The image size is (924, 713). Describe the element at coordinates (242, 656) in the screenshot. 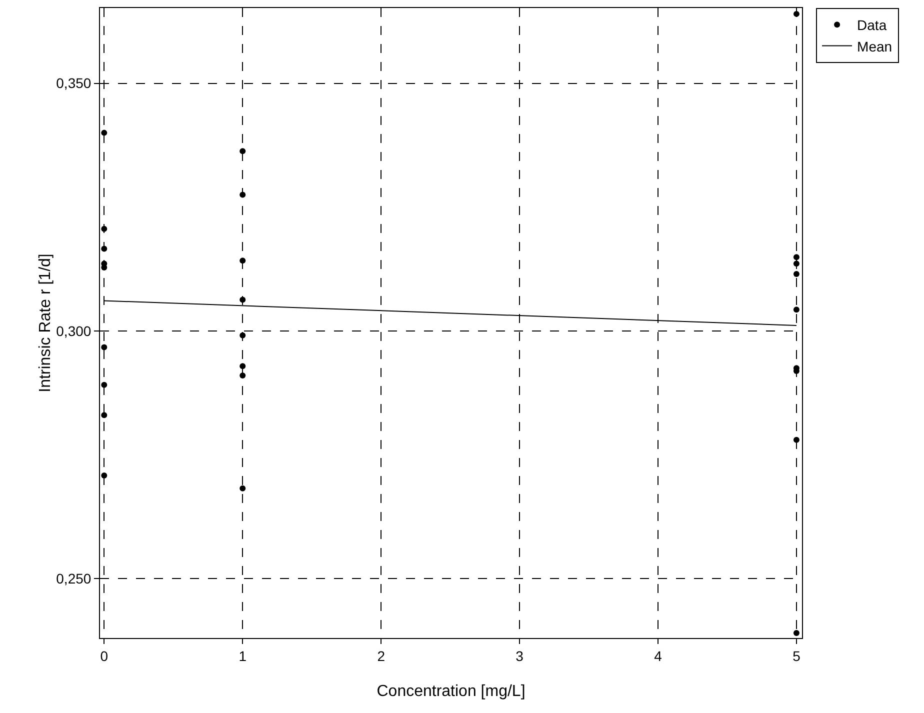

I see `x-tick-label: 1` at that location.